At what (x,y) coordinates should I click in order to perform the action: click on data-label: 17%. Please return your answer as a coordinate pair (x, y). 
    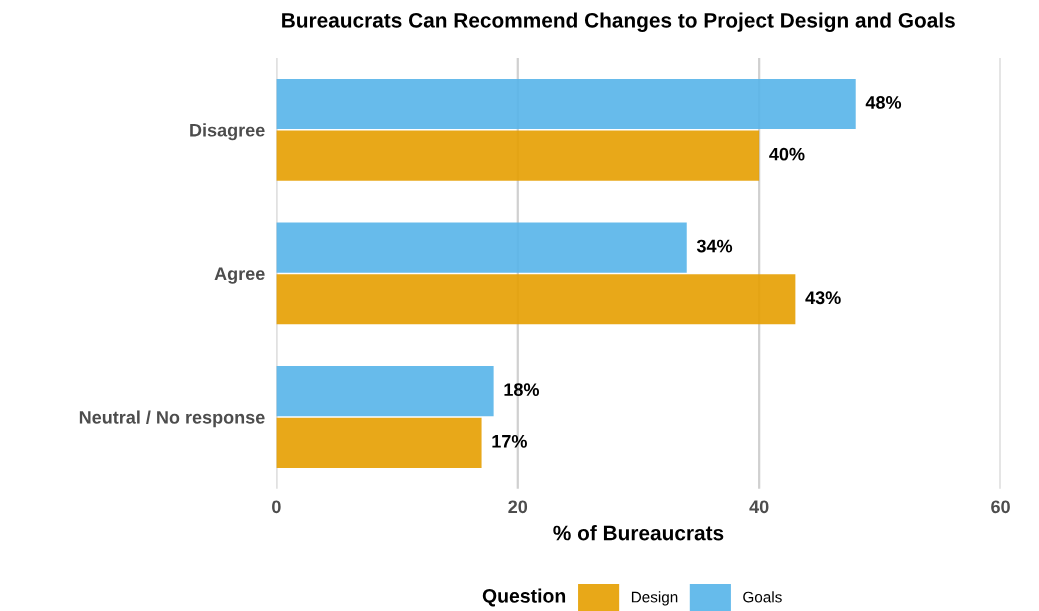
    Looking at the image, I should click on (509, 441).